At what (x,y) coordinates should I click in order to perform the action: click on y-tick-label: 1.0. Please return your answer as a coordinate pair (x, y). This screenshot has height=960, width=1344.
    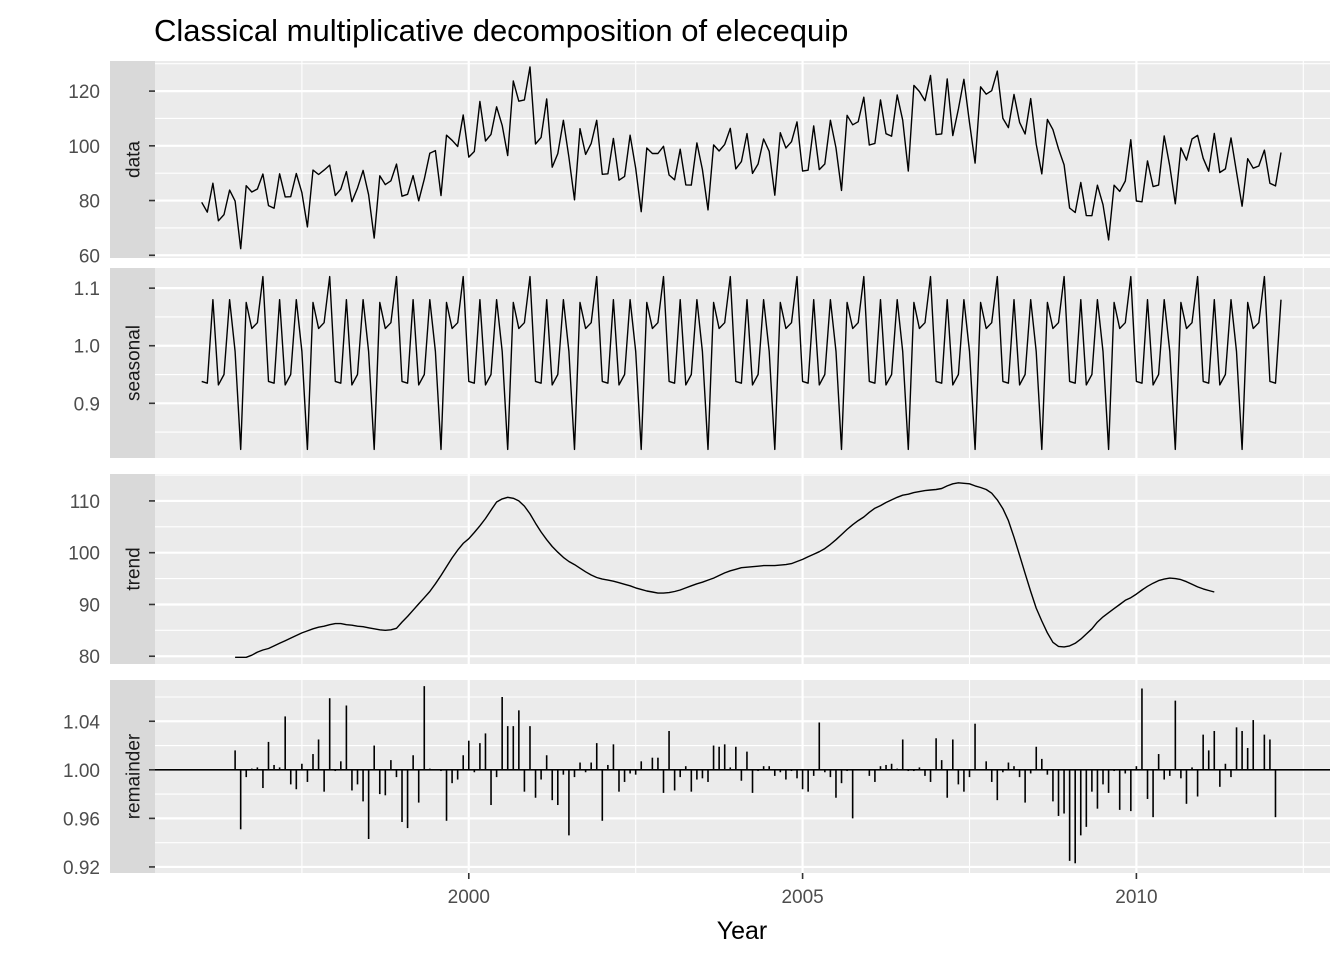
    Looking at the image, I should click on (87, 347).